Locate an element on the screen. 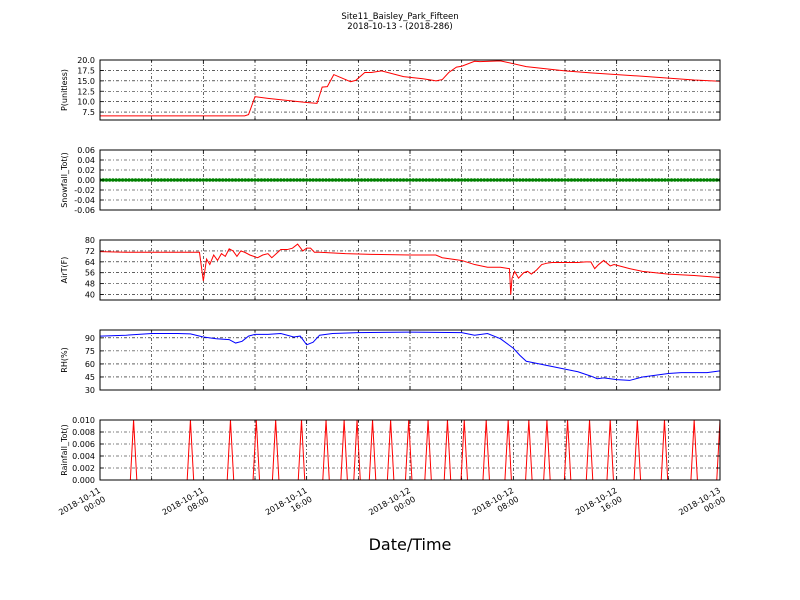 The image size is (800, 600). series is located at coordinates (410, 356).